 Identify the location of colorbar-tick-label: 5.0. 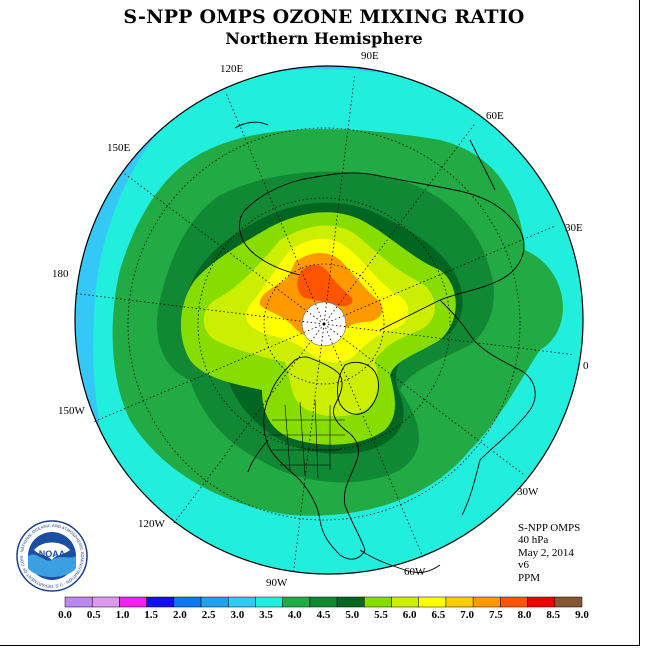
(352, 615).